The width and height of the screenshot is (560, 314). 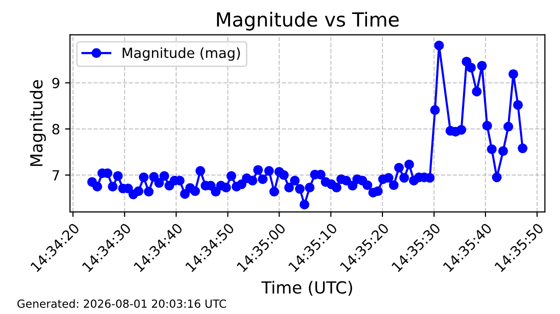 What do you see at coordinates (308, 21) in the screenshot?
I see `chart-title: Magnitude vs Time` at bounding box center [308, 21].